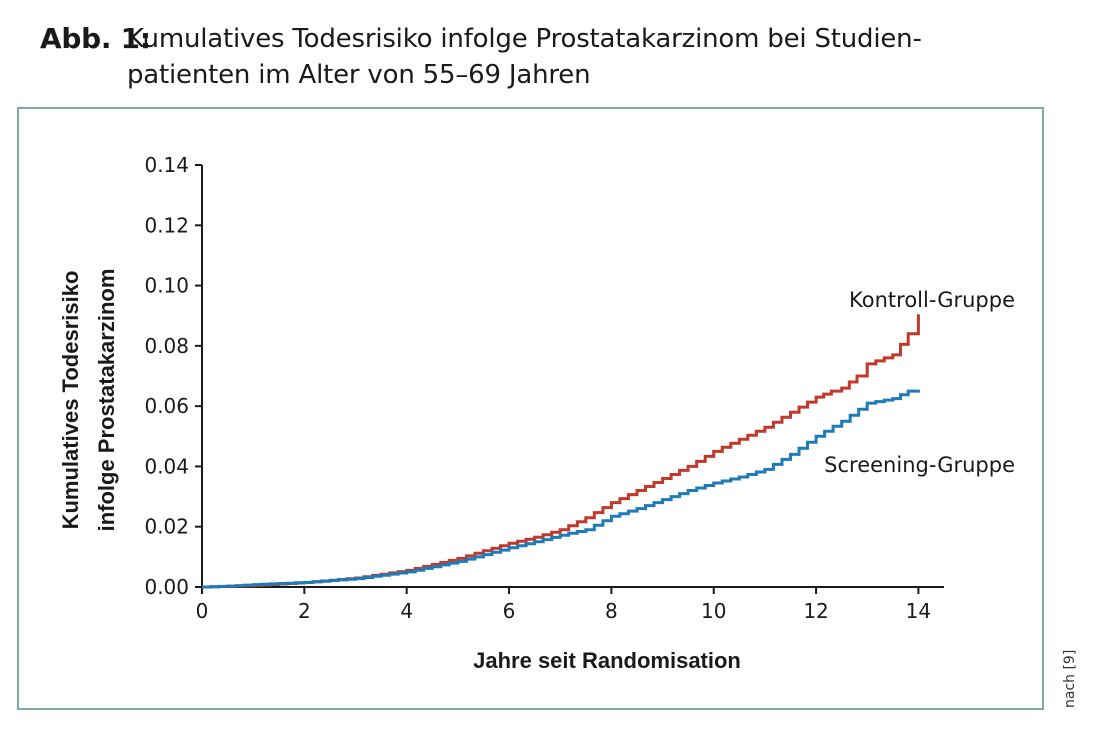  I want to click on y-tick-label: 0.02, so click(166, 527).